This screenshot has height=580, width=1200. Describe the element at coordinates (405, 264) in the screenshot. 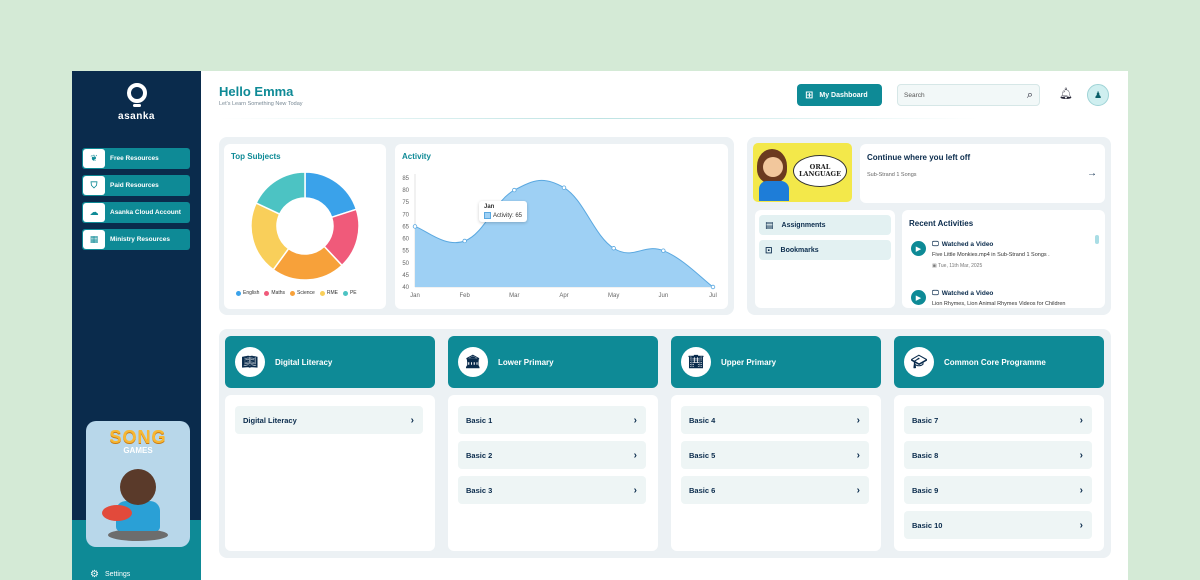

I see `y-tick-label: 50` at that location.